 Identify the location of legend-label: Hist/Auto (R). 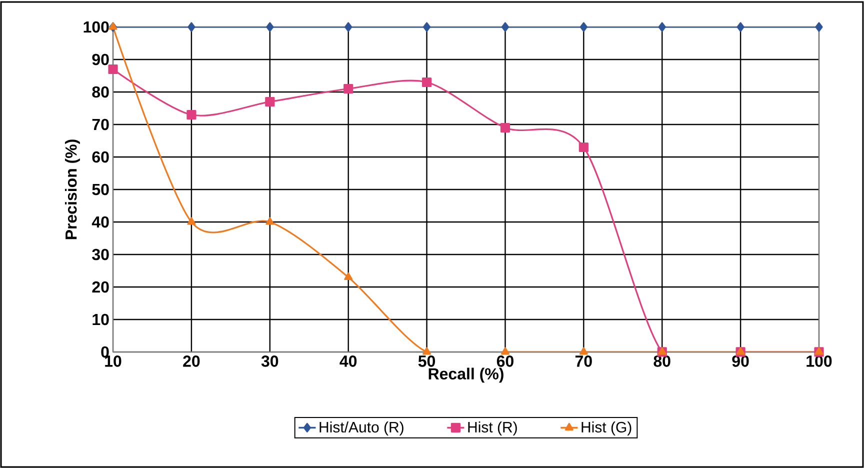
(362, 428).